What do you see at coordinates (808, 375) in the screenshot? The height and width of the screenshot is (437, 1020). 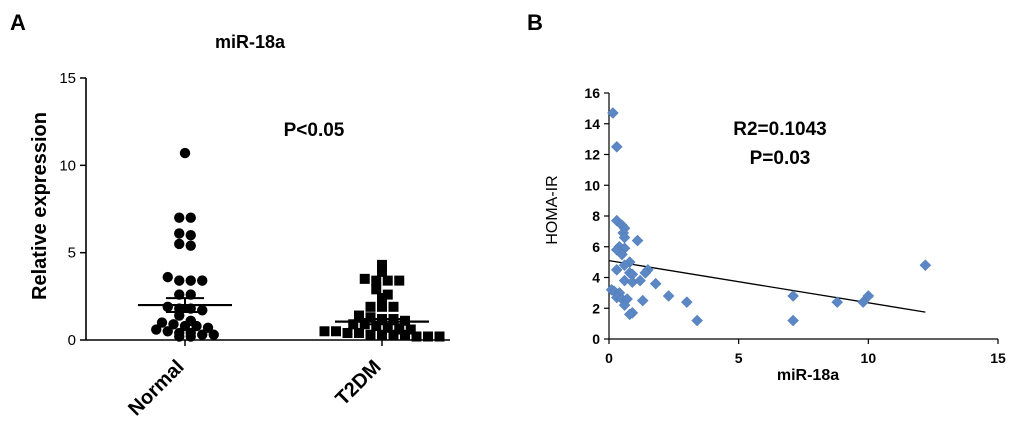 I see `panel-b-x-axis-label: miR-18a` at bounding box center [808, 375].